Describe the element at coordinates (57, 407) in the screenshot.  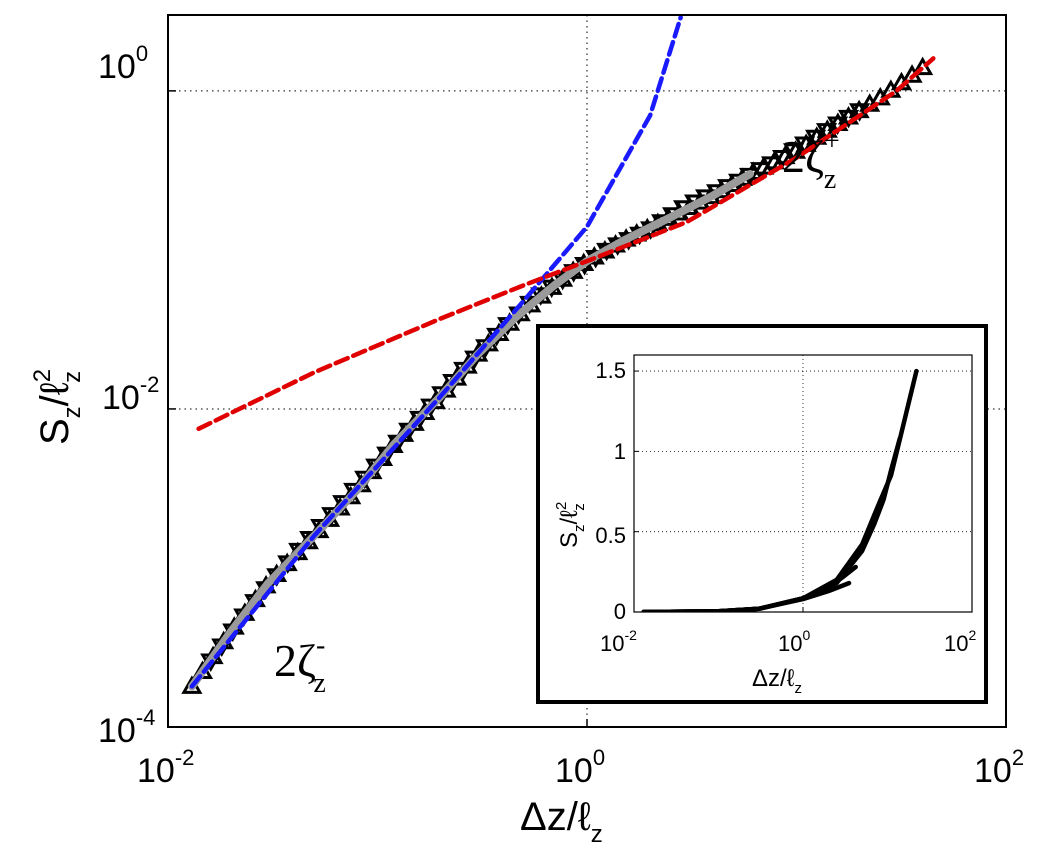
I see `main-y-axis-label: Sz/ℓ2 z` at that location.